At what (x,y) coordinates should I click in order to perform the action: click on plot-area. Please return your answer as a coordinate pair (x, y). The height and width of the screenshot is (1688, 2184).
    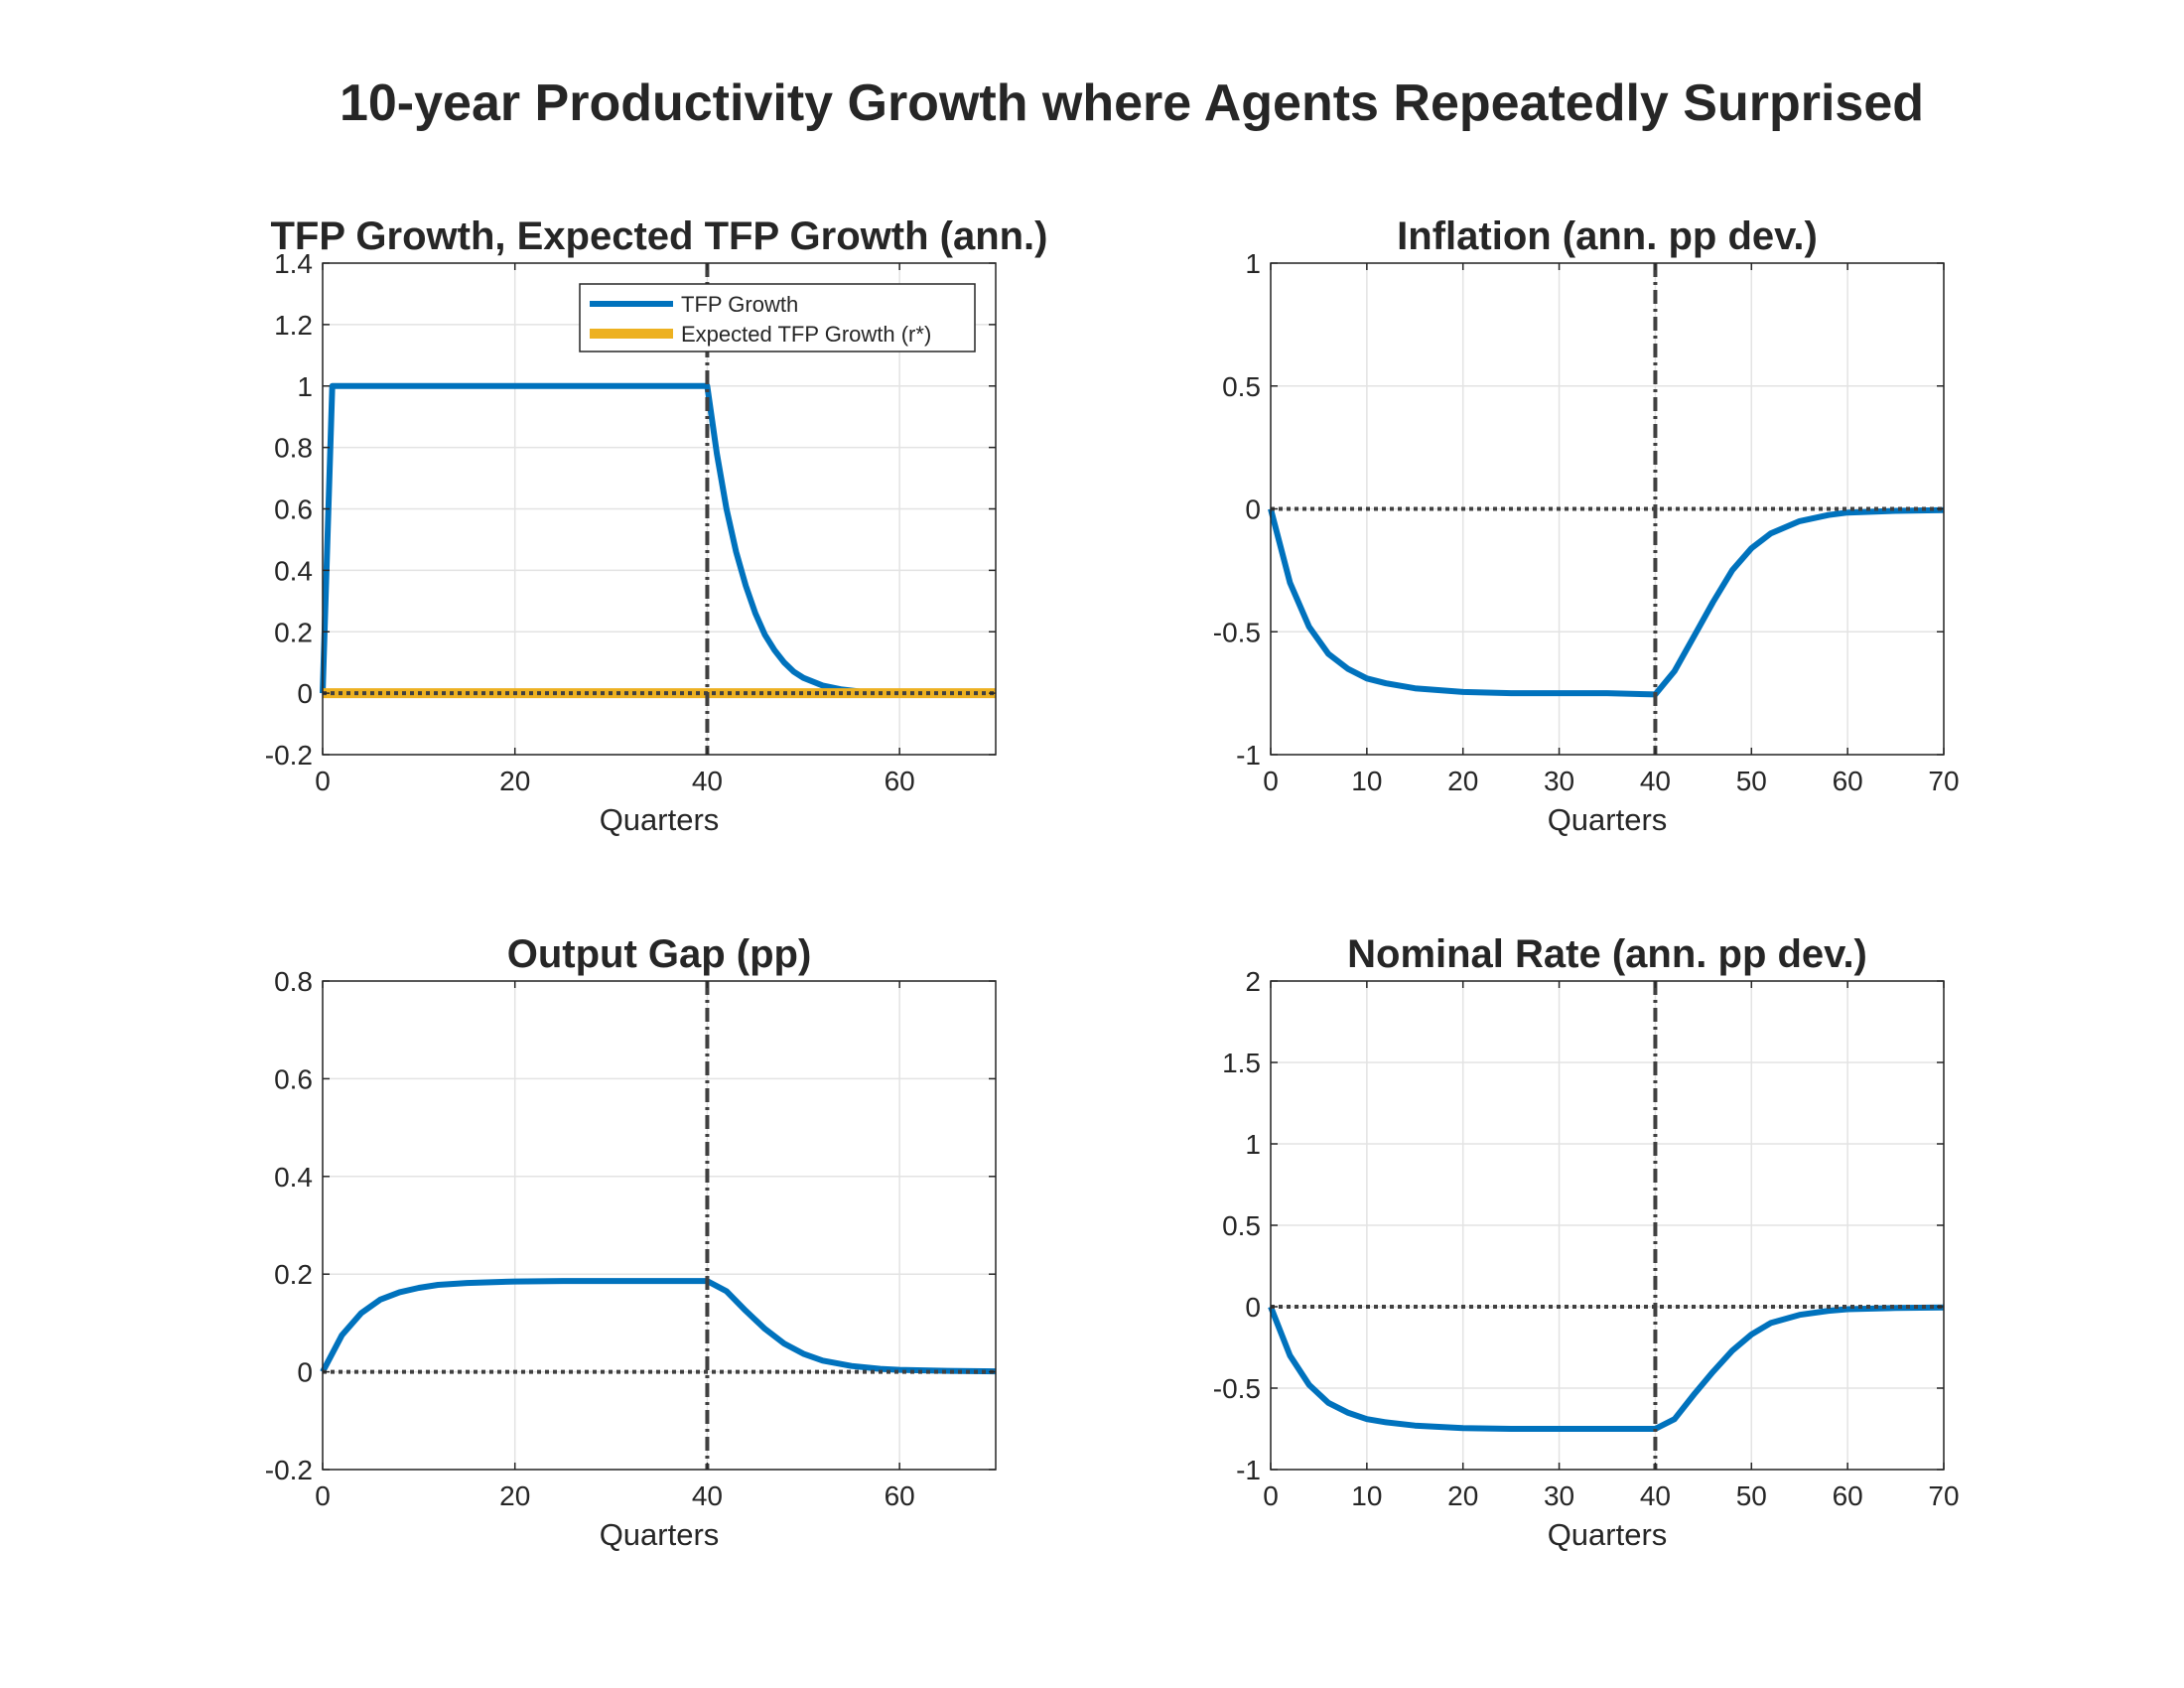
    Looking at the image, I should click on (659, 1225).